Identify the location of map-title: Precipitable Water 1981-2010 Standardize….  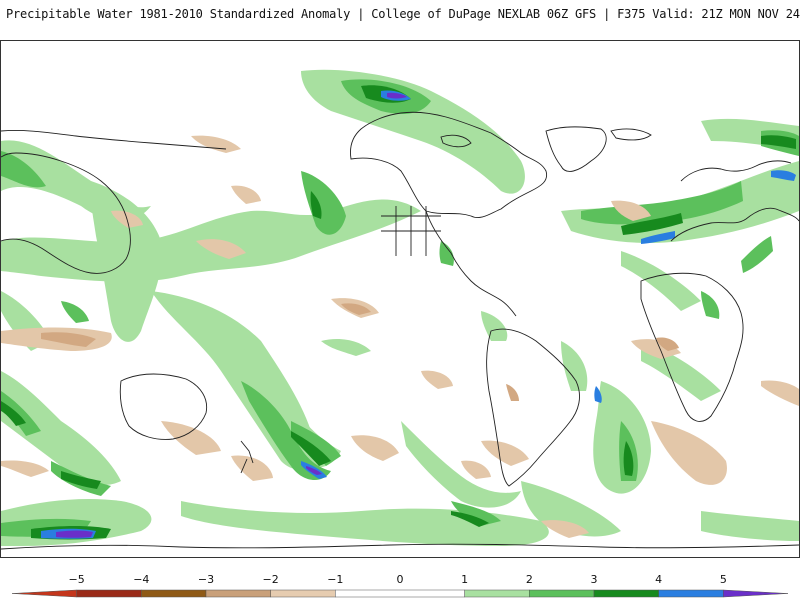
(403, 14).